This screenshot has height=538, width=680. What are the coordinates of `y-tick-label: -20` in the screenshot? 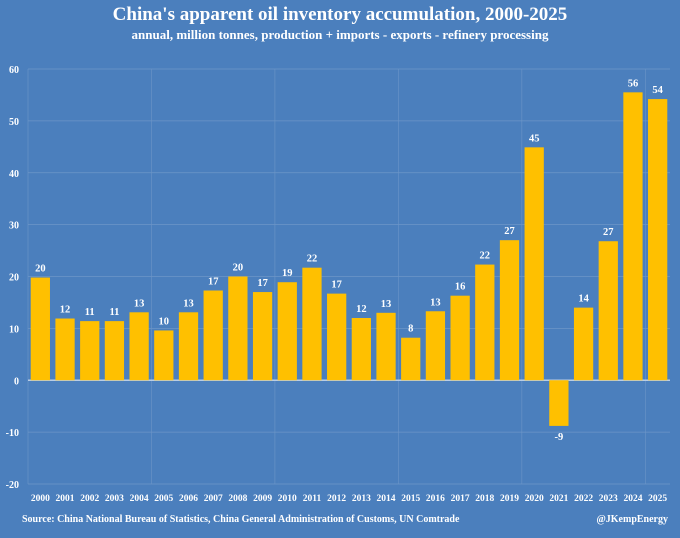 It's located at (12, 485).